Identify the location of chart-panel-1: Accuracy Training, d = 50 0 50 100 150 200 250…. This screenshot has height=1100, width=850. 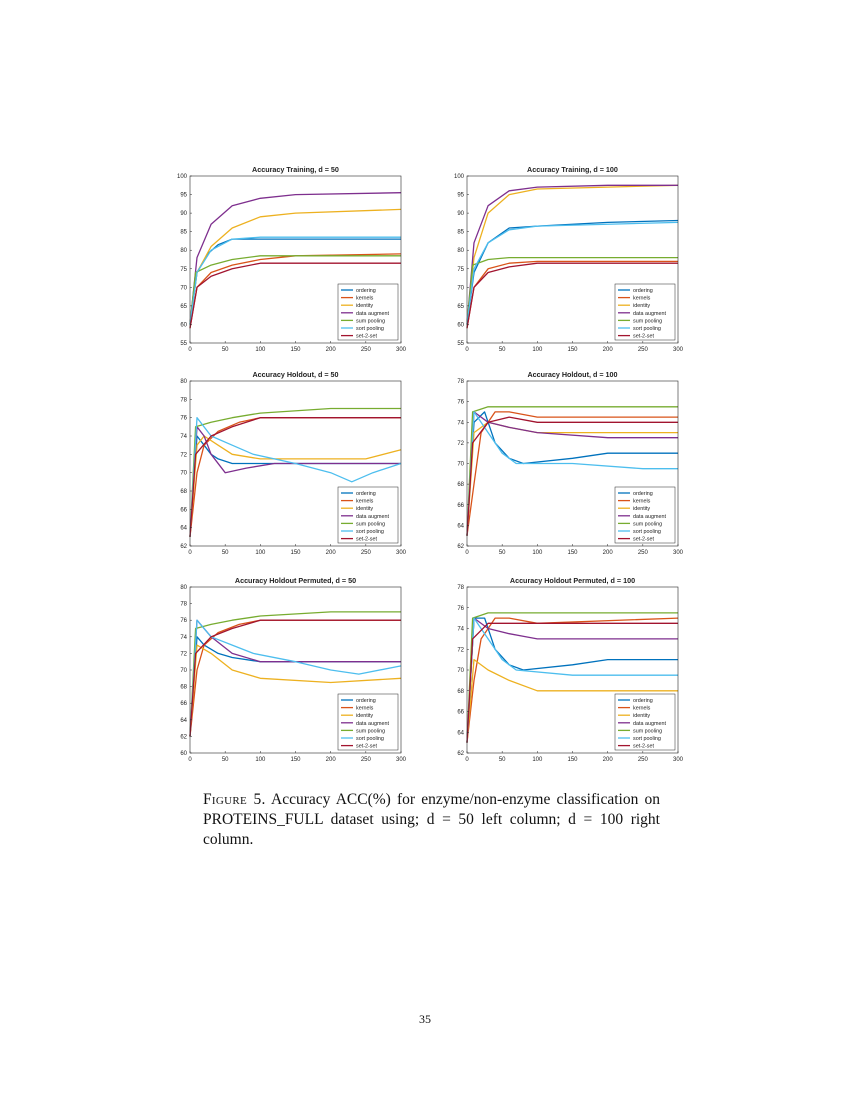
(292, 259).